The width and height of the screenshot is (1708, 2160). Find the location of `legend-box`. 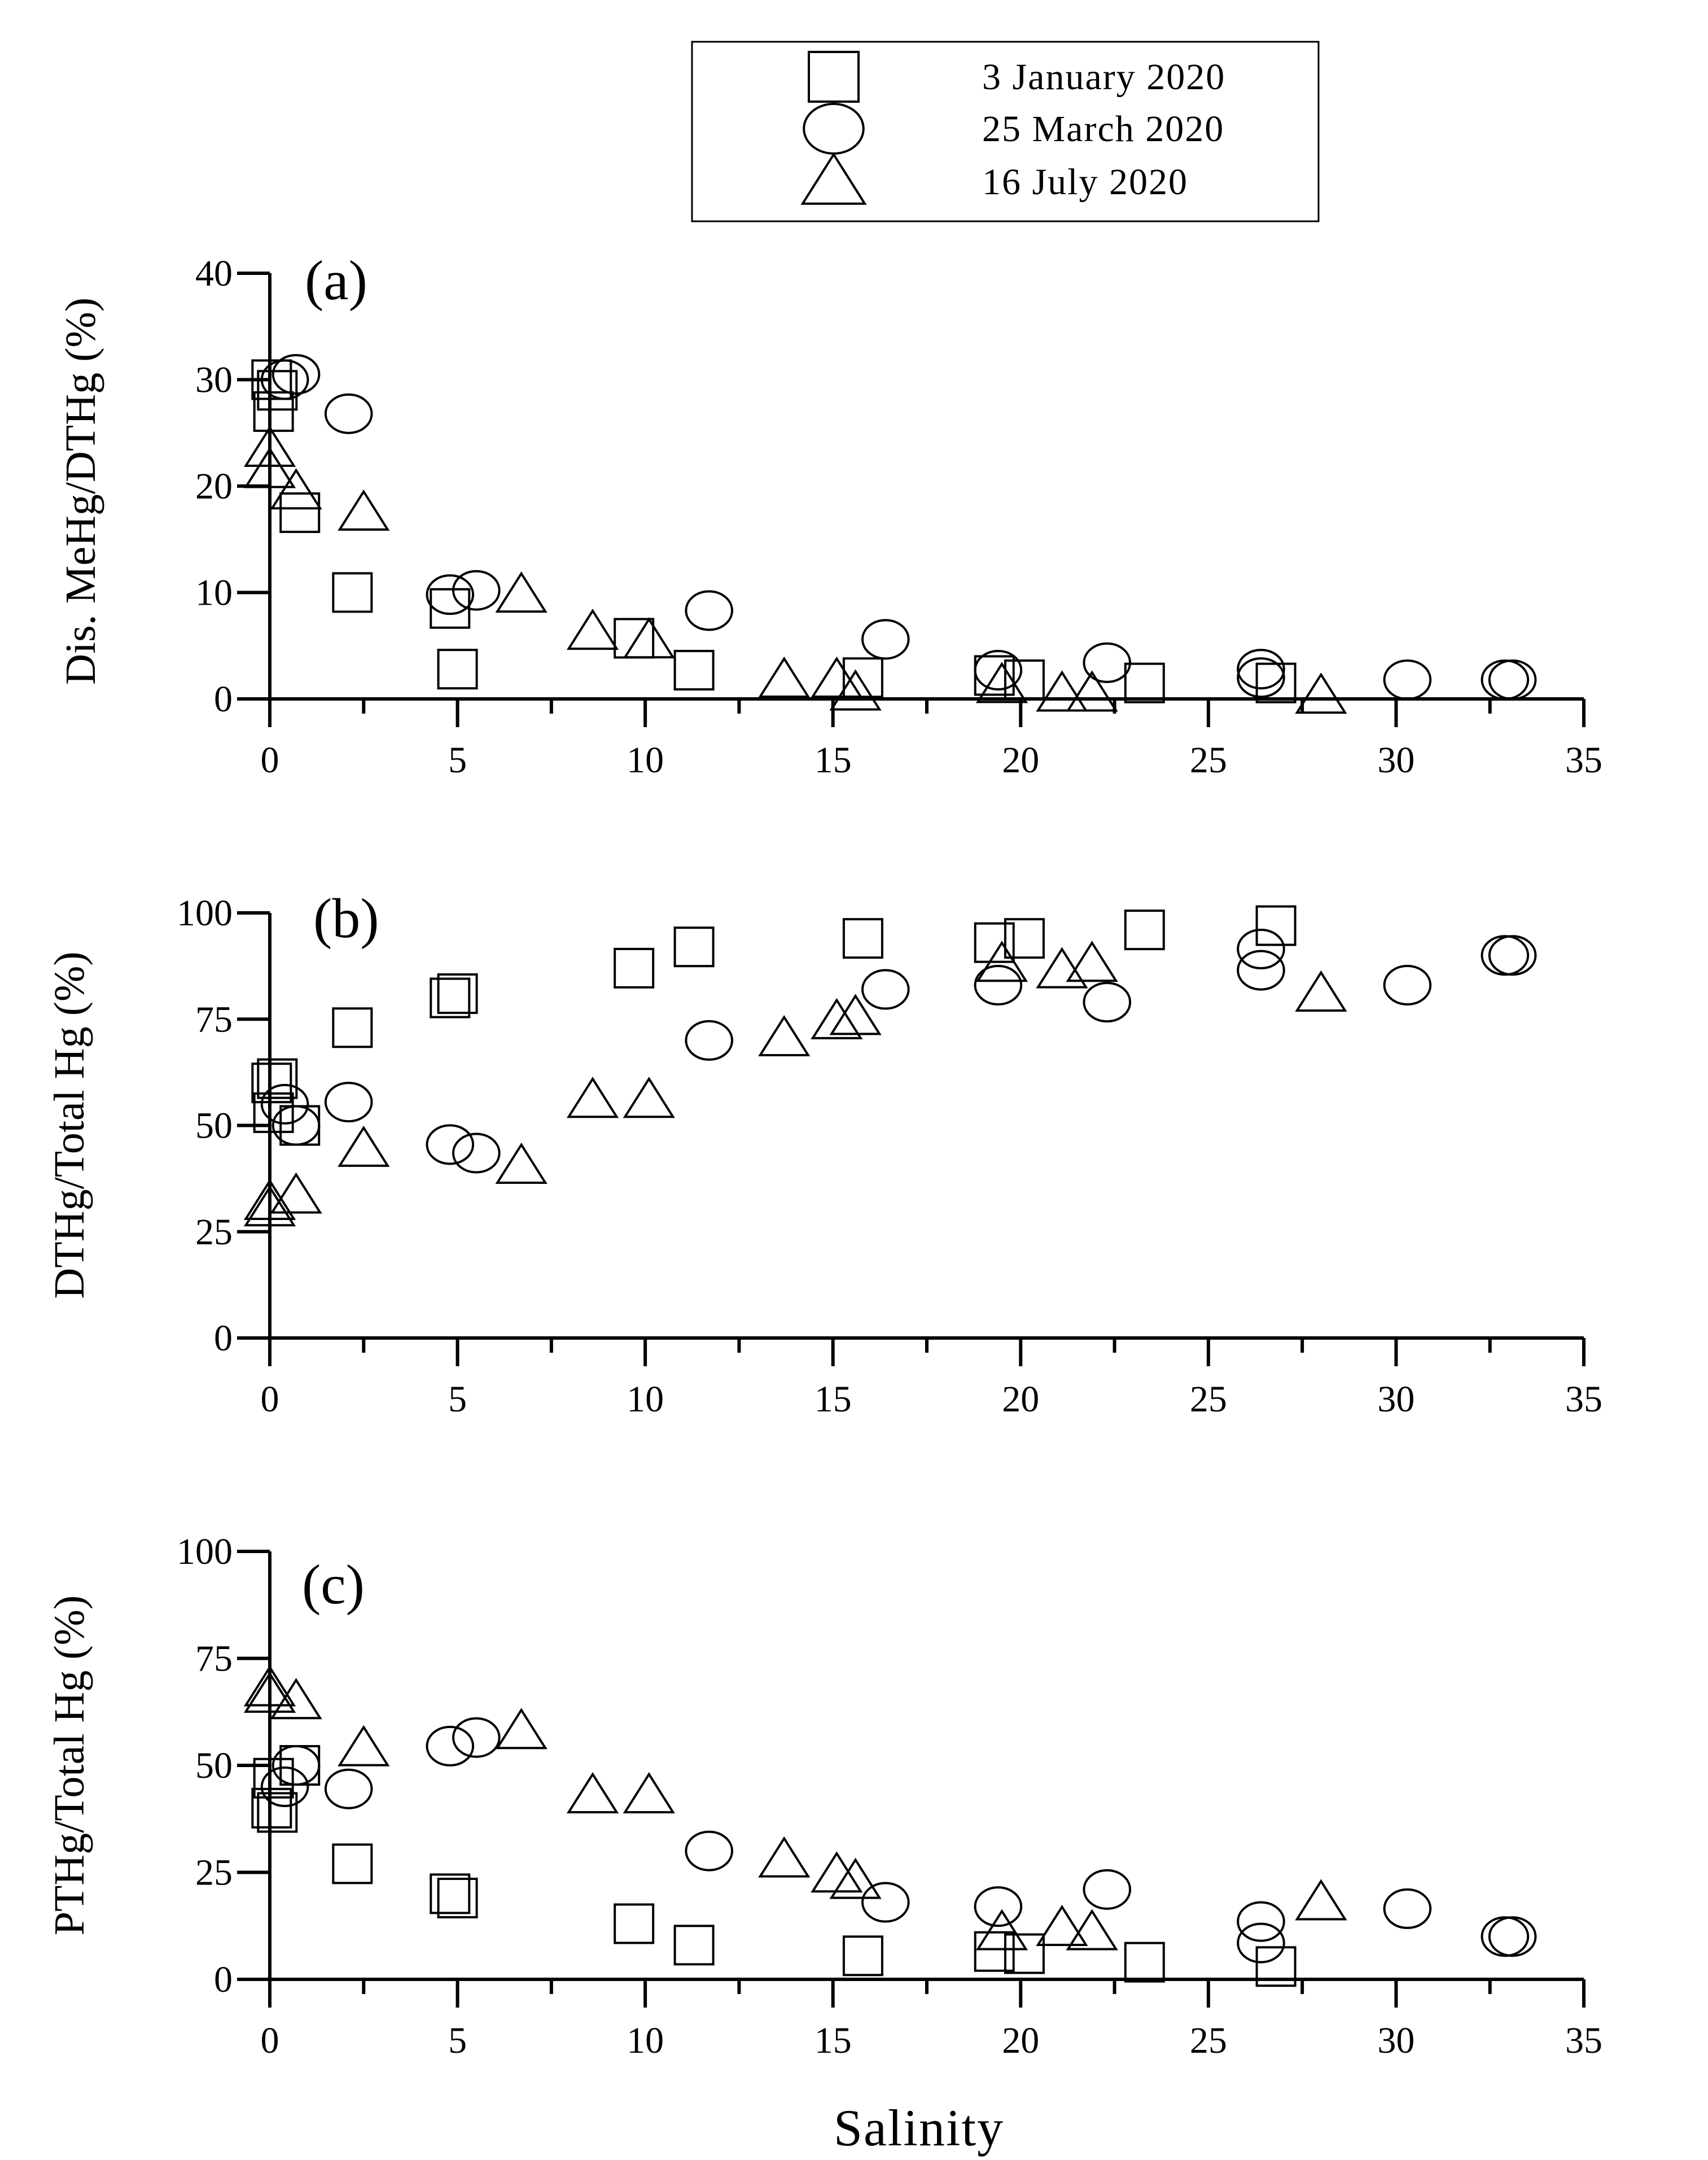

legend-box is located at coordinates (1006, 131).